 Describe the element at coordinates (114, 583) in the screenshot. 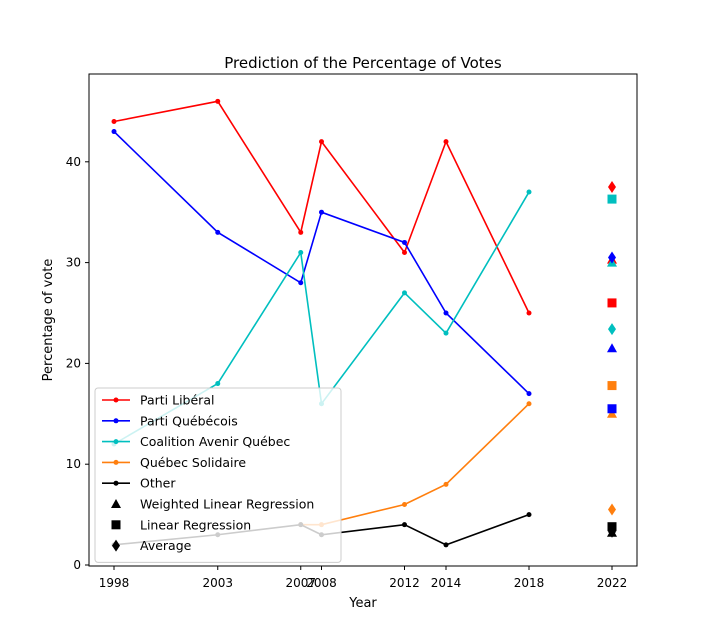

I see `x-tick-label-0: 1998` at that location.